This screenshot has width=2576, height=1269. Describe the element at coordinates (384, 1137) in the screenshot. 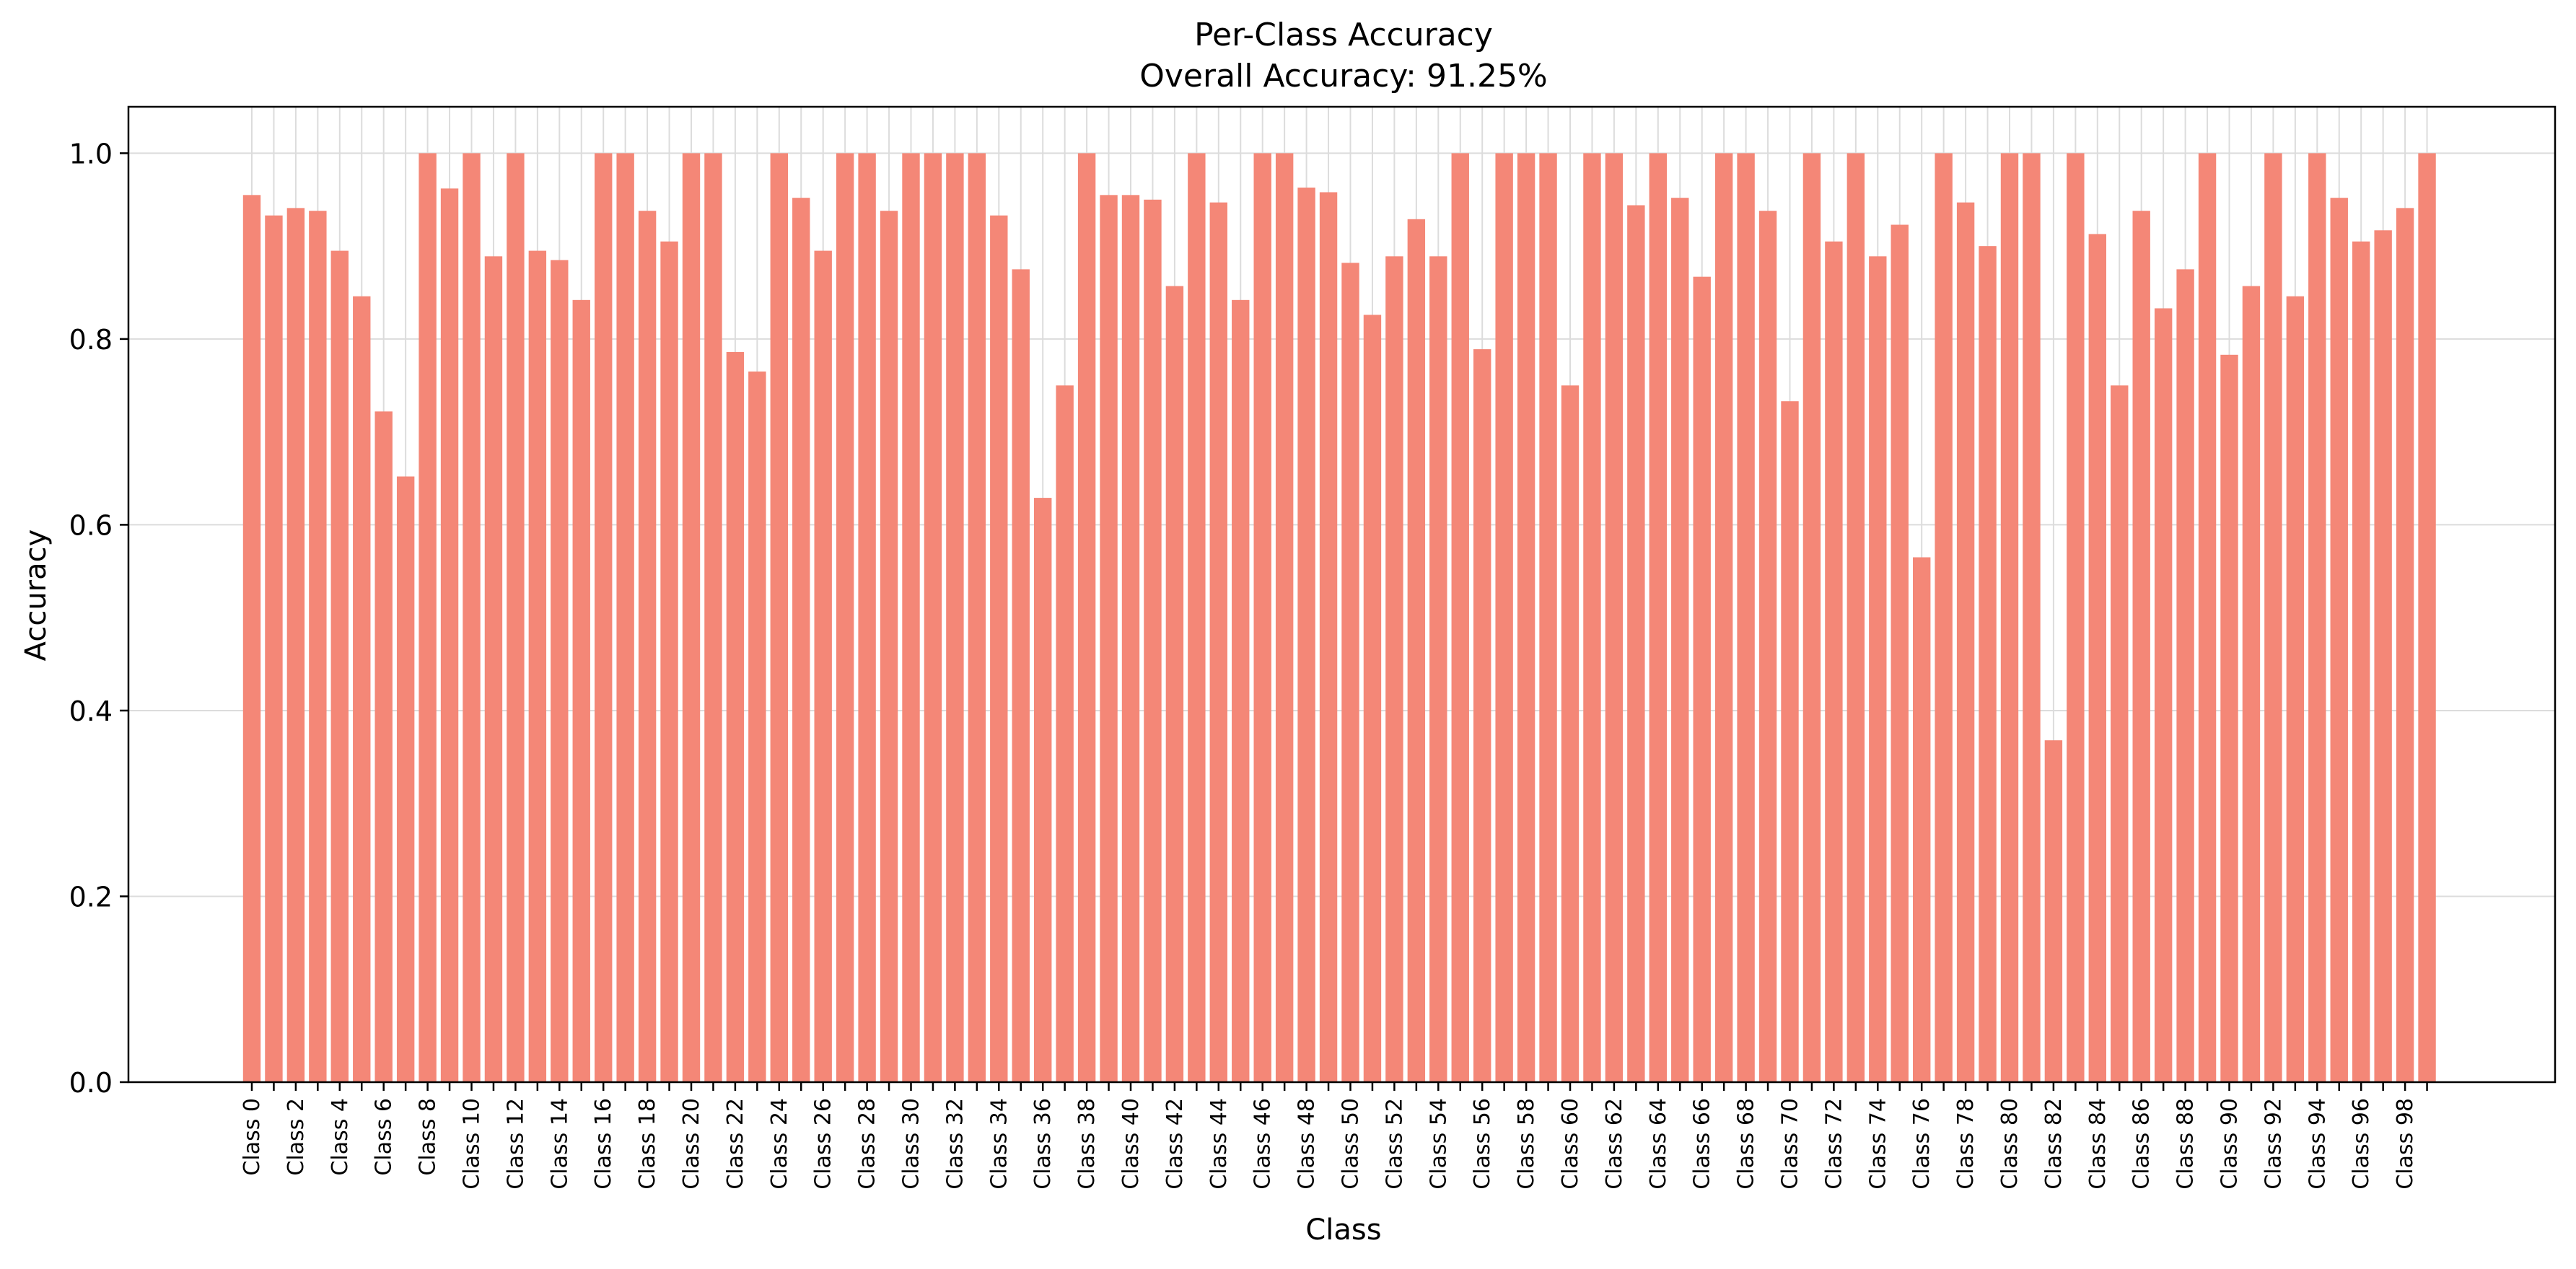

I see `x-tick-label: Class 6` at that location.